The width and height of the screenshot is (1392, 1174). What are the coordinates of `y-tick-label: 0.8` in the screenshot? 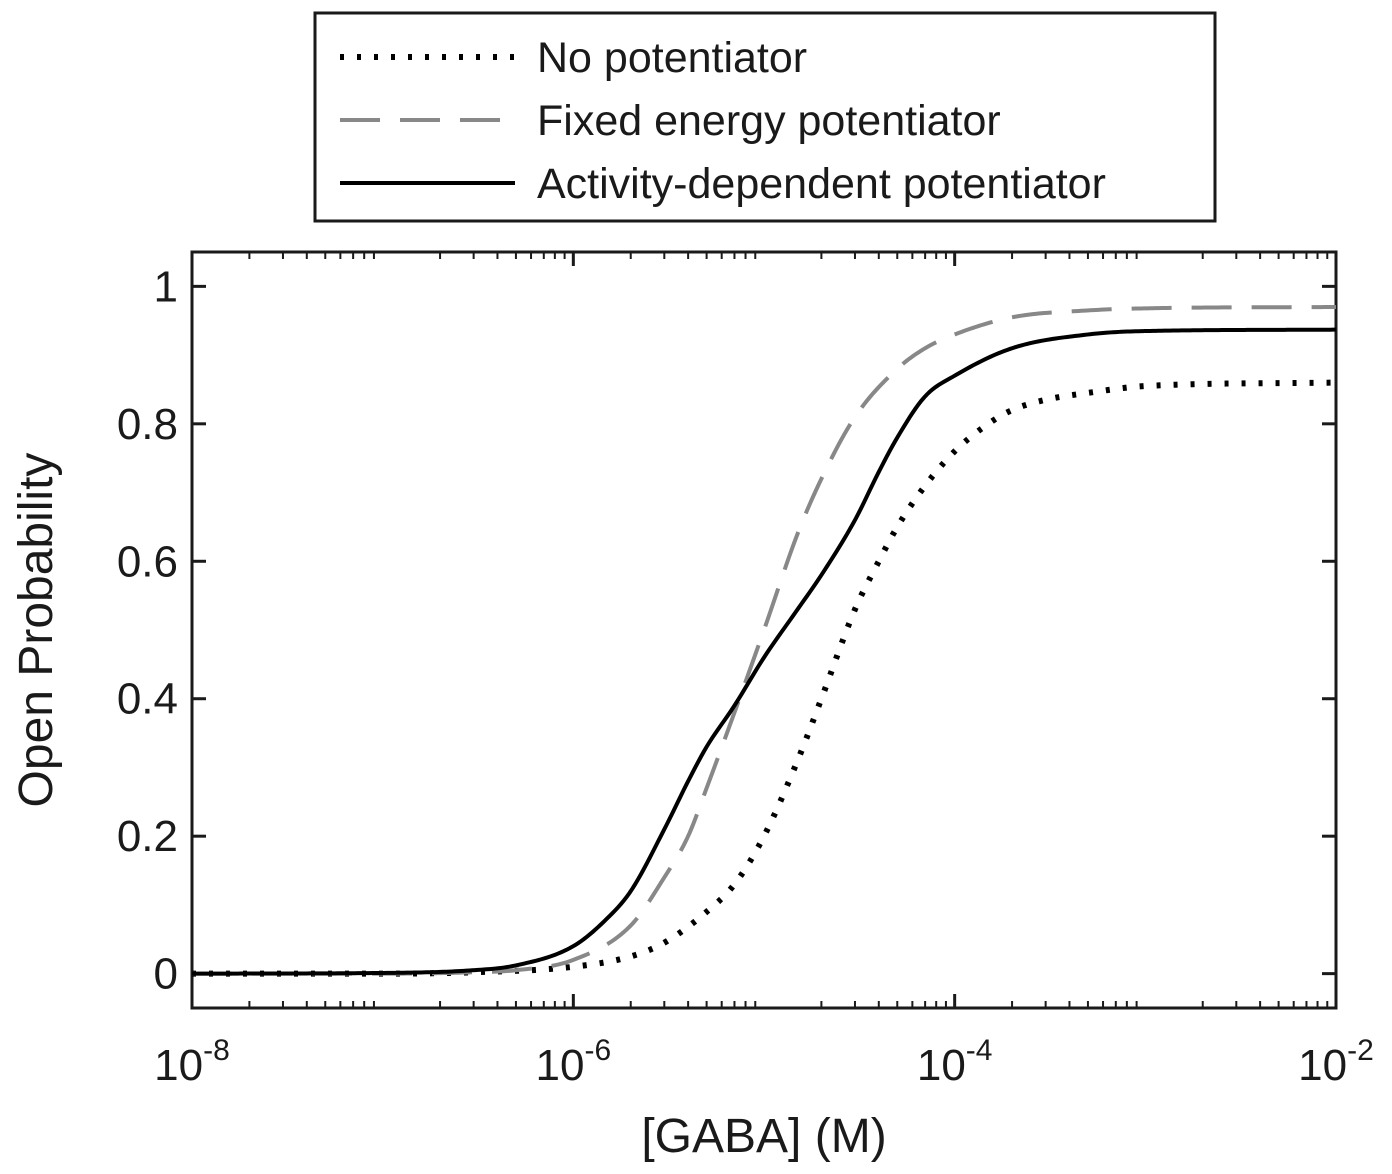 It's located at (147, 424).